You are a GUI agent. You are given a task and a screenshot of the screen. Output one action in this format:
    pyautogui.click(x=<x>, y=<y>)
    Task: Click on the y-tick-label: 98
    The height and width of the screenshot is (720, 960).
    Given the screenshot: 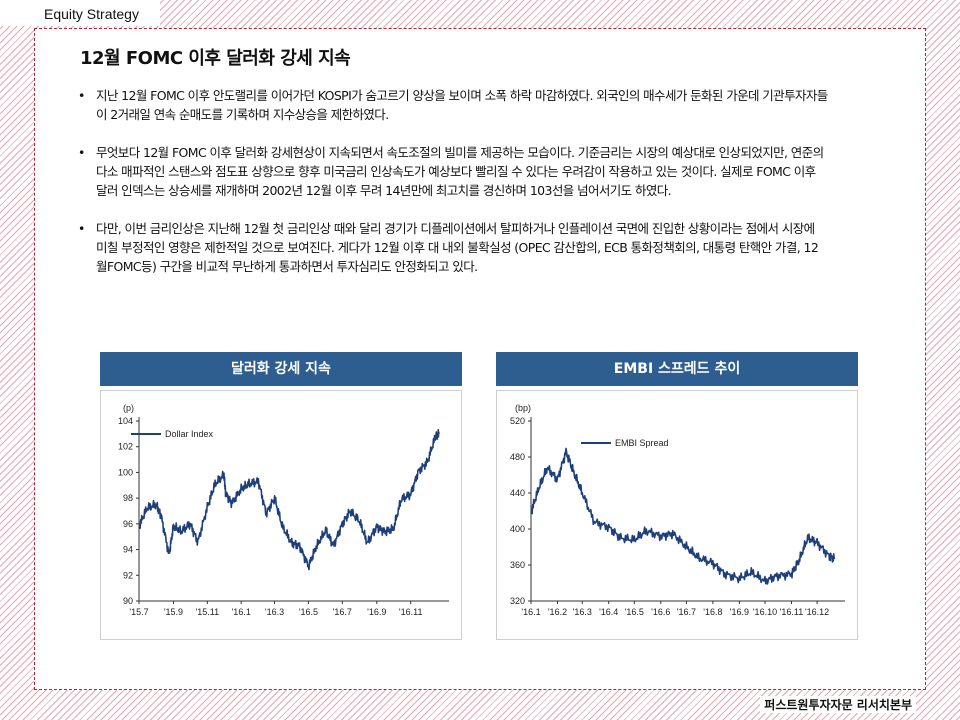 What is the action you would take?
    pyautogui.click(x=128, y=498)
    